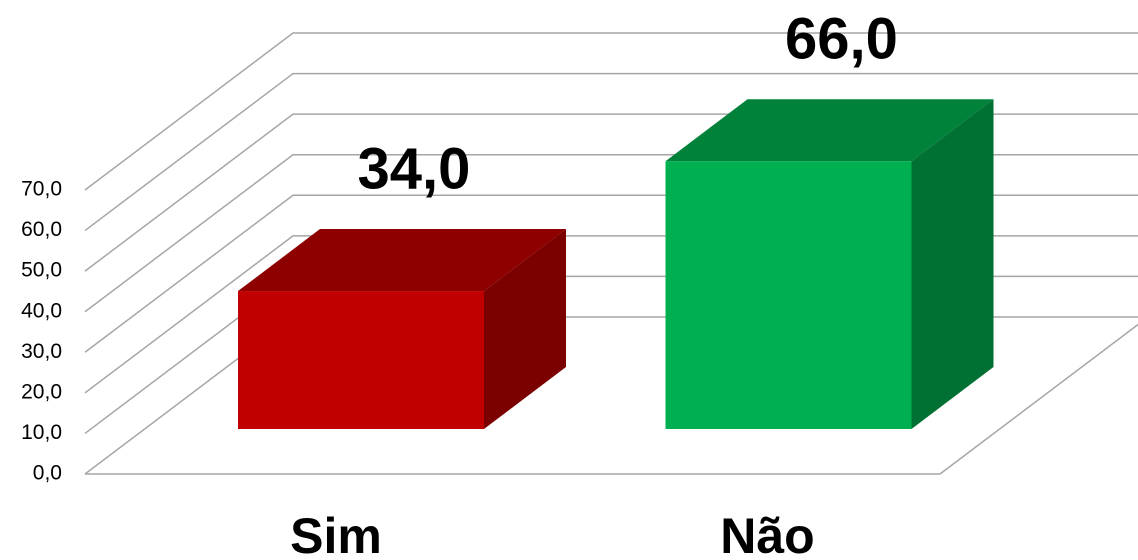  What do you see at coordinates (41, 351) in the screenshot?
I see `y-tick-label: 30,0` at bounding box center [41, 351].